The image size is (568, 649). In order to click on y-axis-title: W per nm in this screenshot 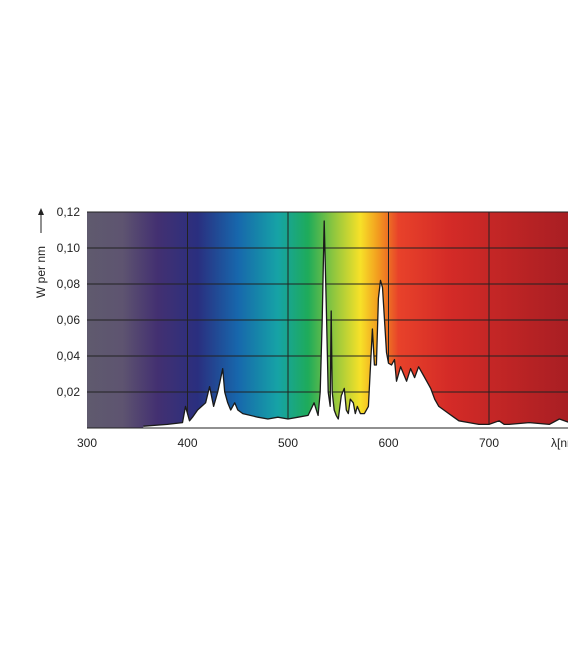, I will do `click(41, 272)`.